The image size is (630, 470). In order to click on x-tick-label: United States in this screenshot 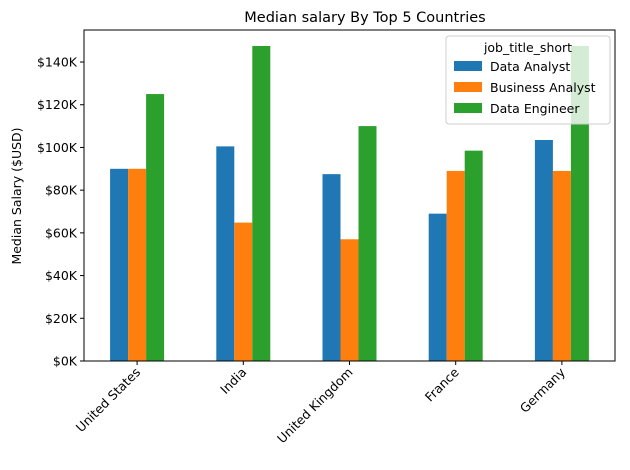, I will do `click(108, 400)`.